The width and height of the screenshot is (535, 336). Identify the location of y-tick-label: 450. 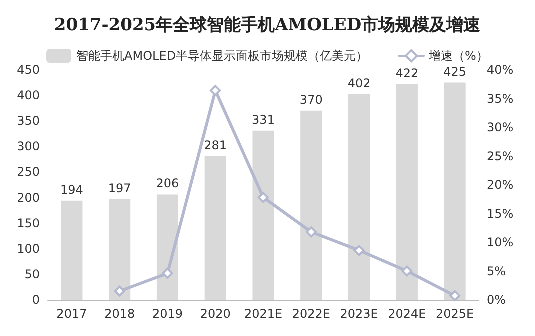
(28, 70).